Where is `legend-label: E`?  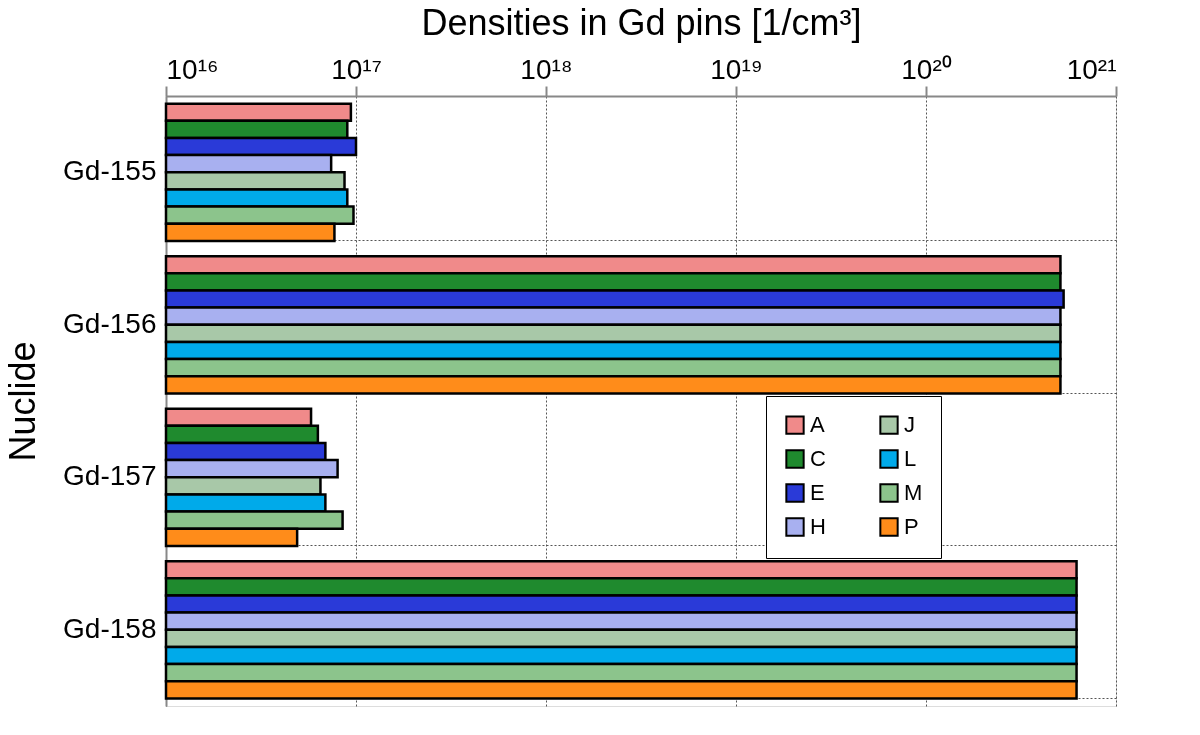 legend-label: E is located at coordinates (817, 492).